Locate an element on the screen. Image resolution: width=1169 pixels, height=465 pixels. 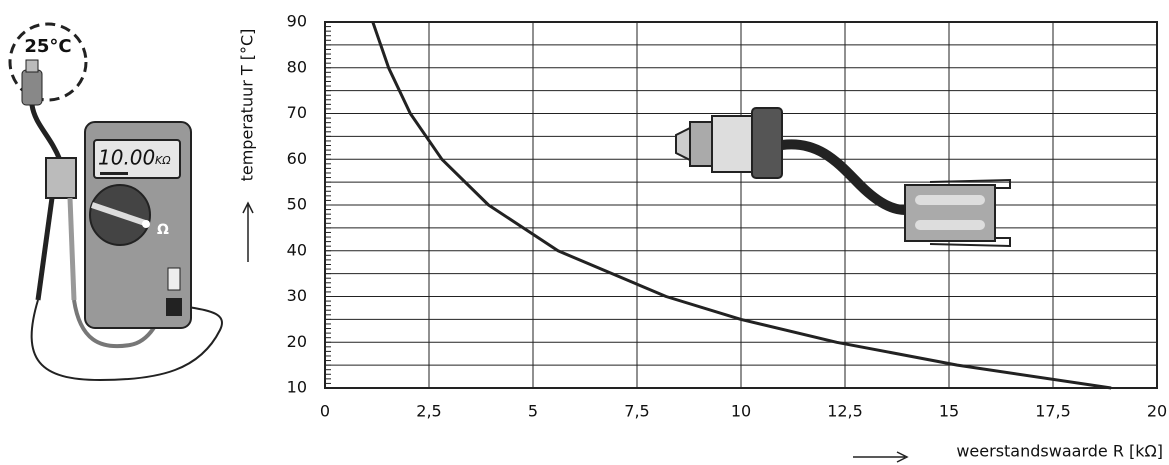
thermometer-label: 25°C is located at coordinates (47, 46).